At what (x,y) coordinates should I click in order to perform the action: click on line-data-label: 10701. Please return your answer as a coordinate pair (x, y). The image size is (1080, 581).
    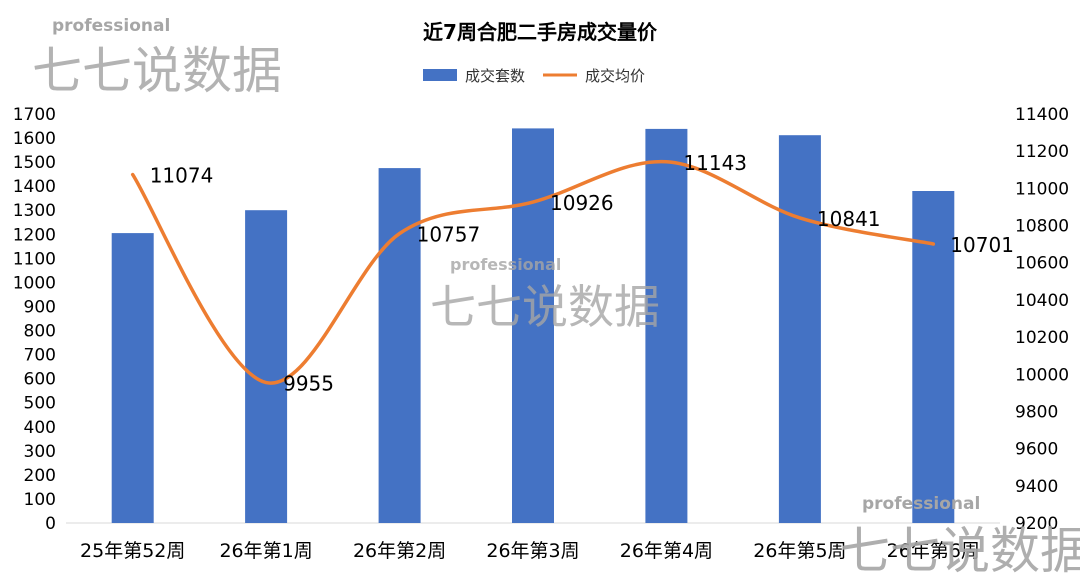
    Looking at the image, I should click on (982, 245).